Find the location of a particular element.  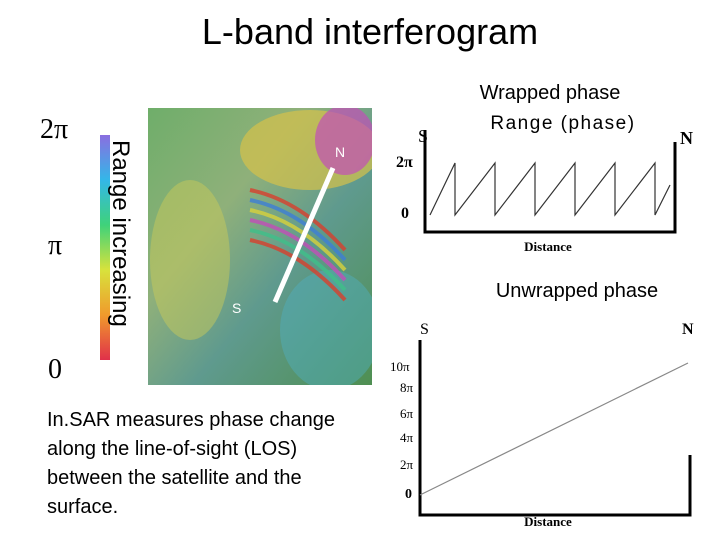

colorbar is located at coordinates (105, 247).